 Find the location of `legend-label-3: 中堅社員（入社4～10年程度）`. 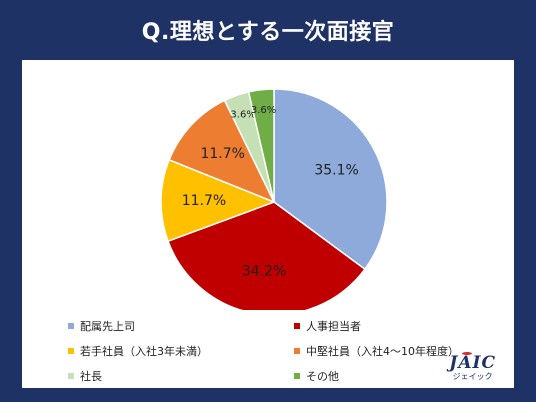

legend-label-3: 中堅社員（入社4～10年程度） is located at coordinates (382, 351).